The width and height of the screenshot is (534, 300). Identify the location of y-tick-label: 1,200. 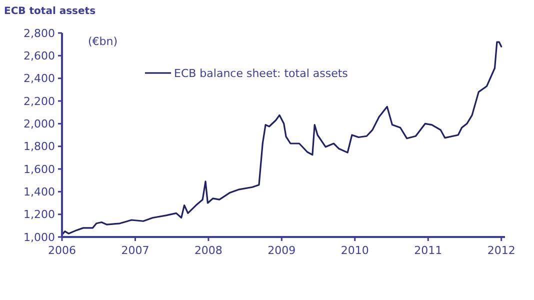
(39, 215).